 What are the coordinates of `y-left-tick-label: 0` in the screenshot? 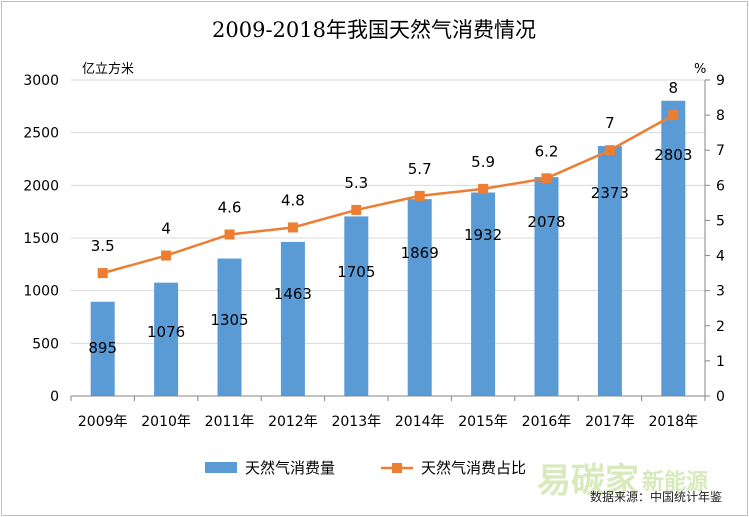 It's located at (54, 397).